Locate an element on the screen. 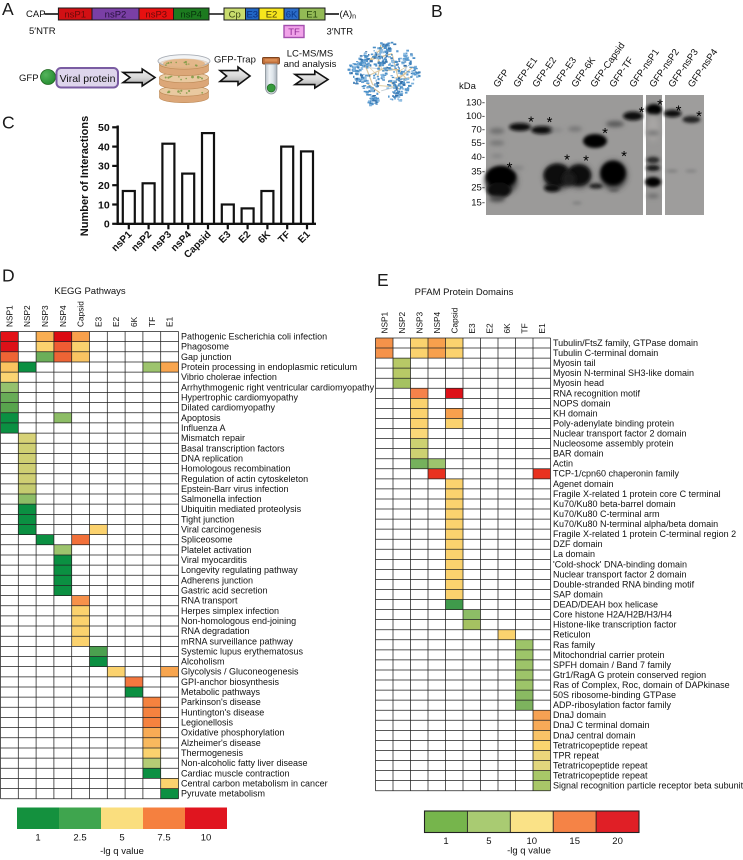 The height and width of the screenshot is (860, 743). svg-text: 130- is located at coordinates (475, 103).